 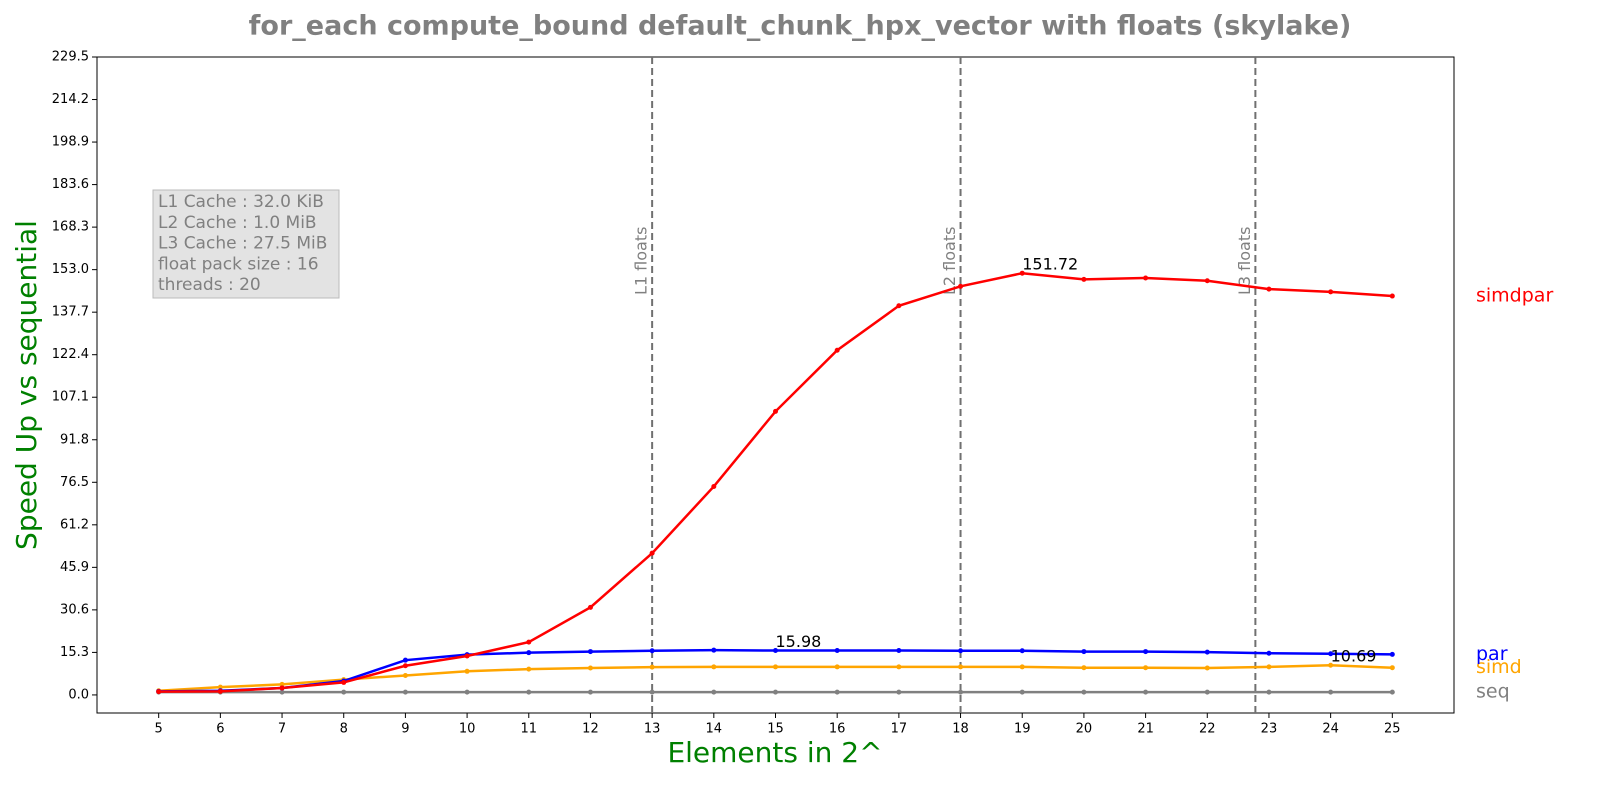 I want to click on series-label: simd, so click(x=1499, y=667).